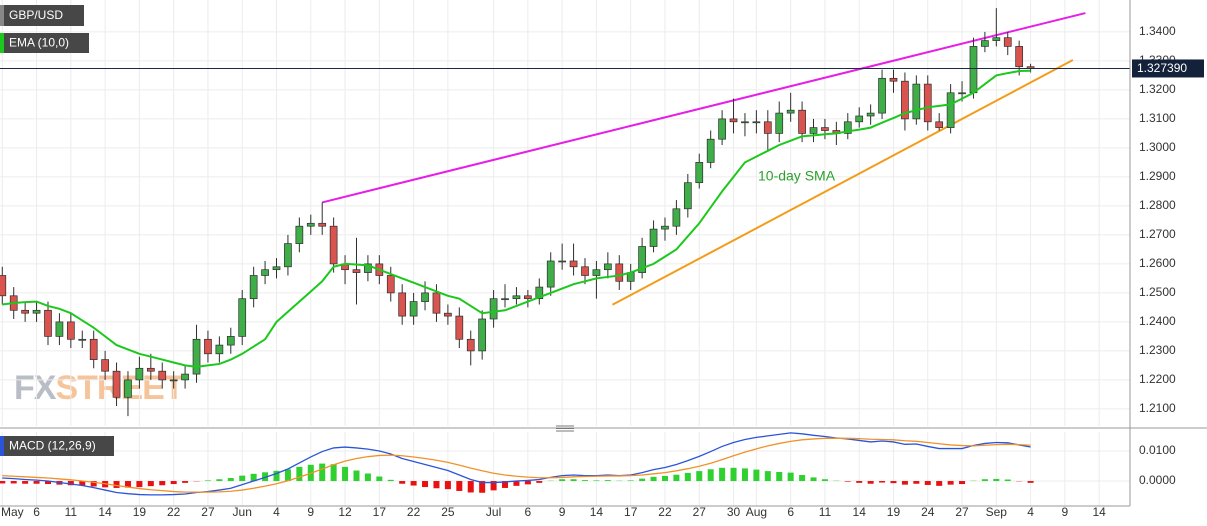  What do you see at coordinates (894, 512) in the screenshot?
I see `x-tick-label: 19` at bounding box center [894, 512].